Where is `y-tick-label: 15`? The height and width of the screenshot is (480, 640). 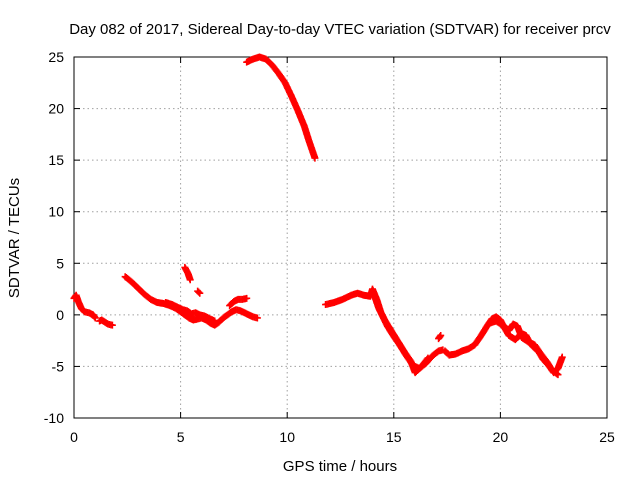
y-tick-label: 15 is located at coordinates (56, 160).